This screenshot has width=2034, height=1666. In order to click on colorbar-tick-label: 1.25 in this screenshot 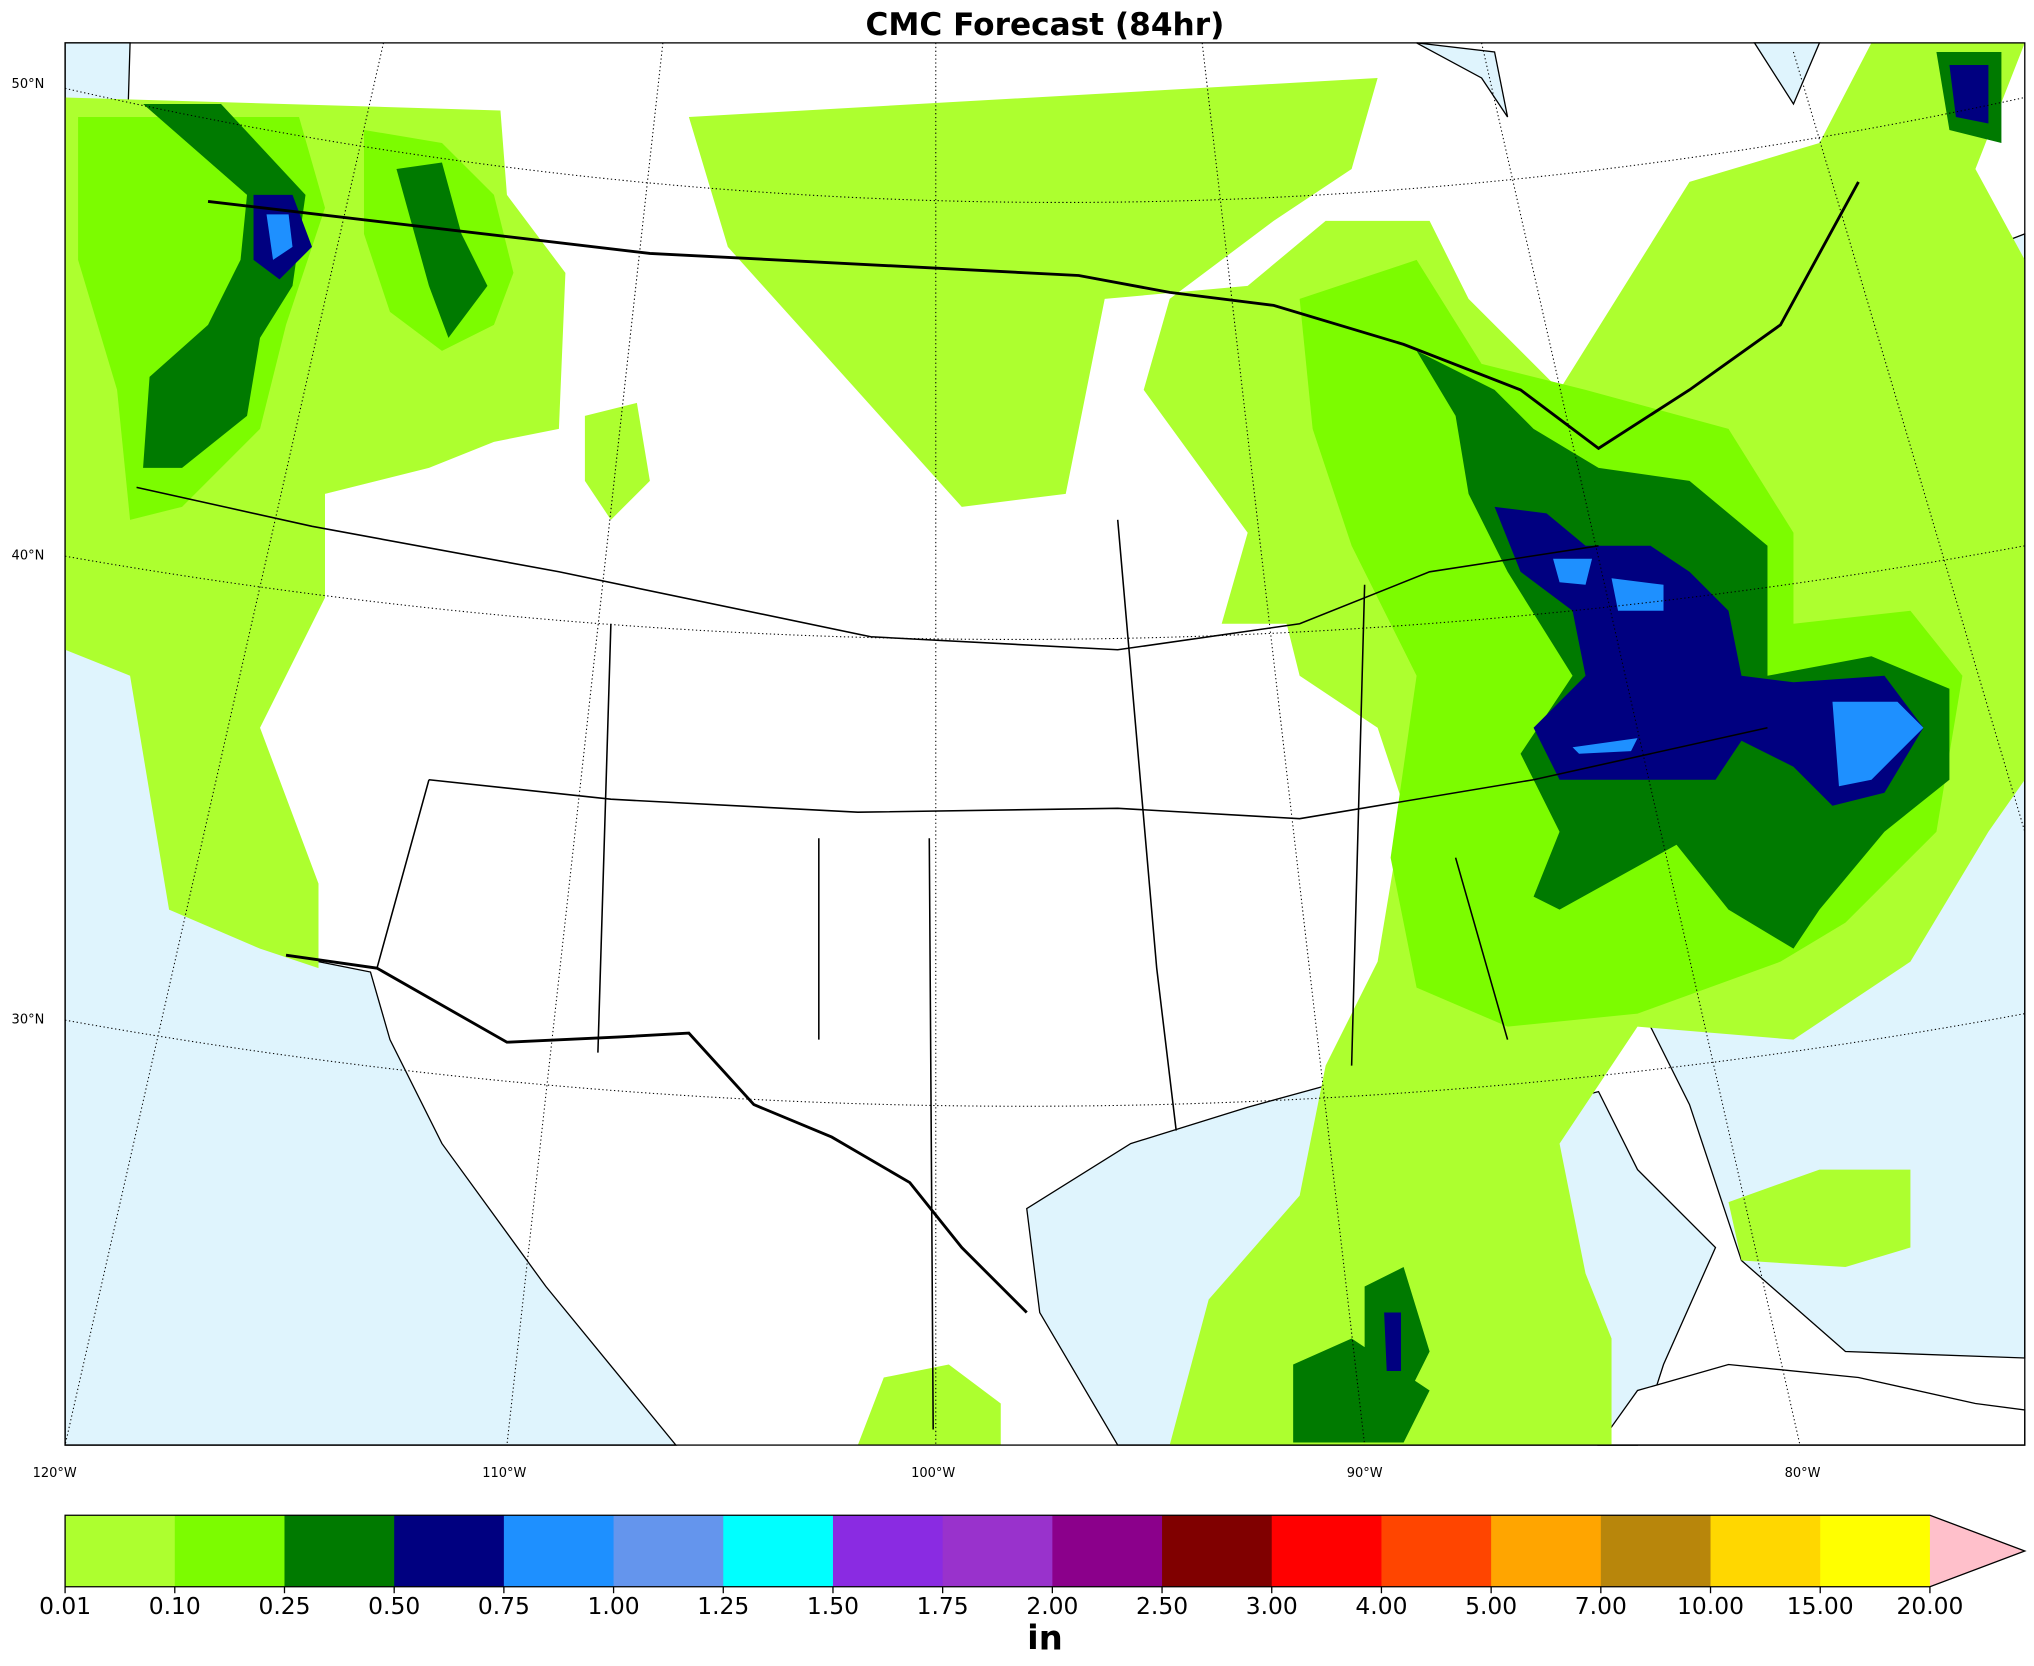, I will do `click(723, 1606)`.